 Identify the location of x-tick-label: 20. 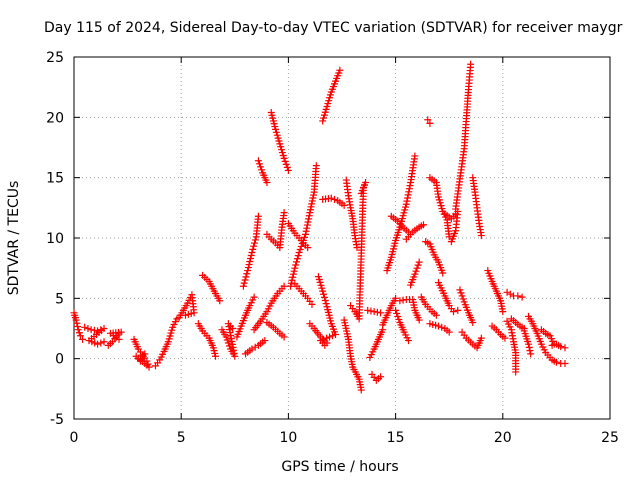
(503, 438).